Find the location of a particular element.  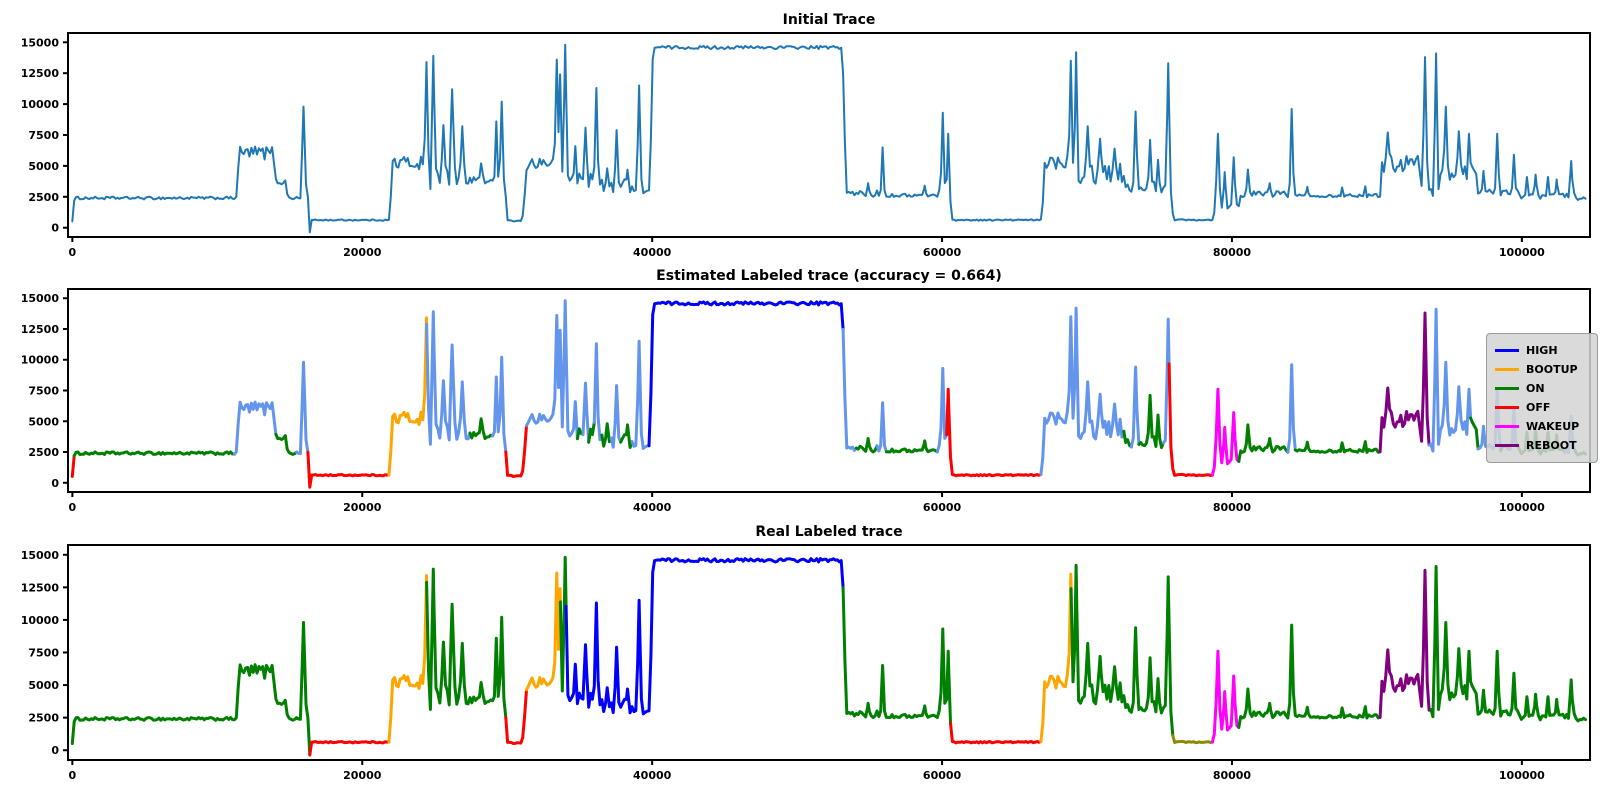

legend-item-off: OFF is located at coordinates (1542, 407).